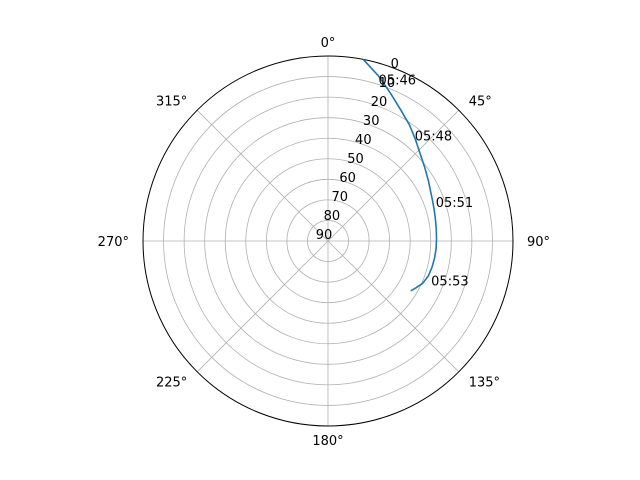  Describe the element at coordinates (449, 281) in the screenshot. I see `time-annotation-3: 05:53` at that location.